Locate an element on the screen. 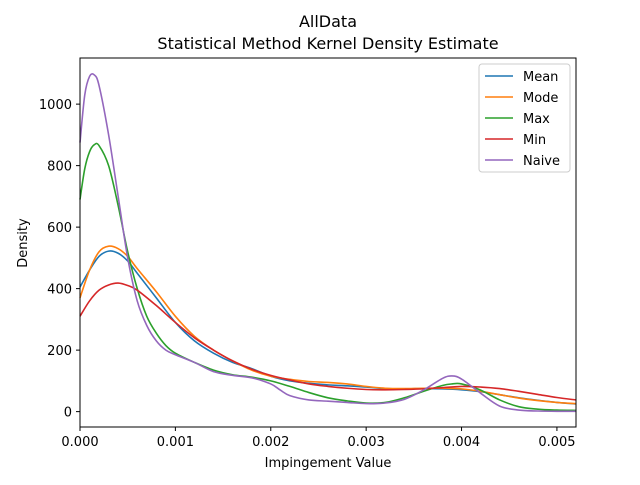 This screenshot has height=485, width=640. legend-label-min: Min is located at coordinates (534, 140).